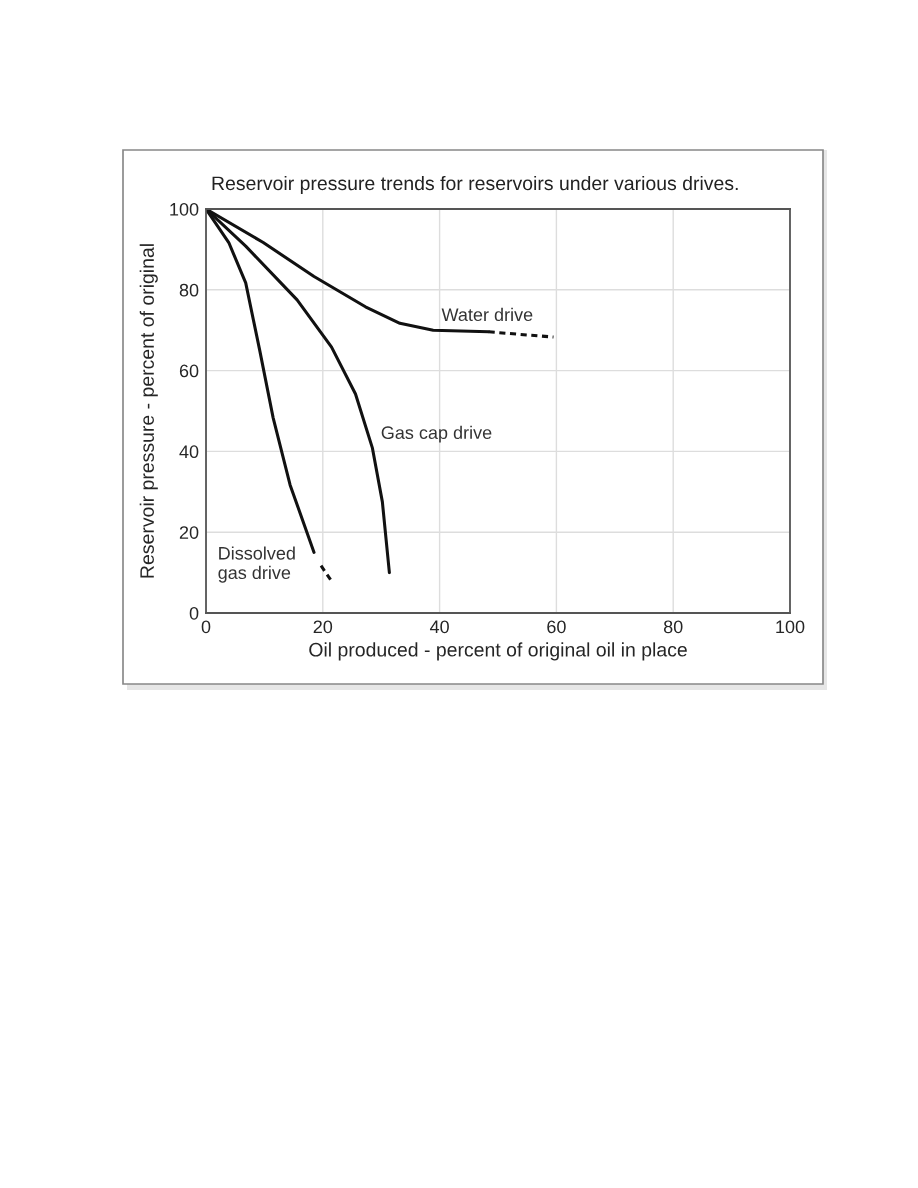  What do you see at coordinates (184, 209) in the screenshot?
I see `y-tick-label: 100` at bounding box center [184, 209].